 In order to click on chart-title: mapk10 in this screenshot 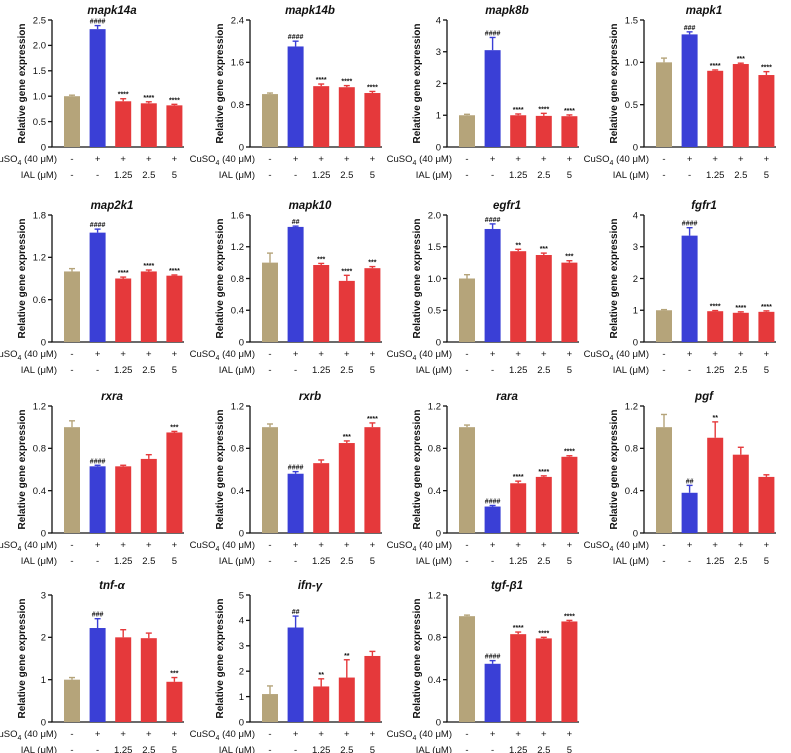, I will do `click(310, 206)`.